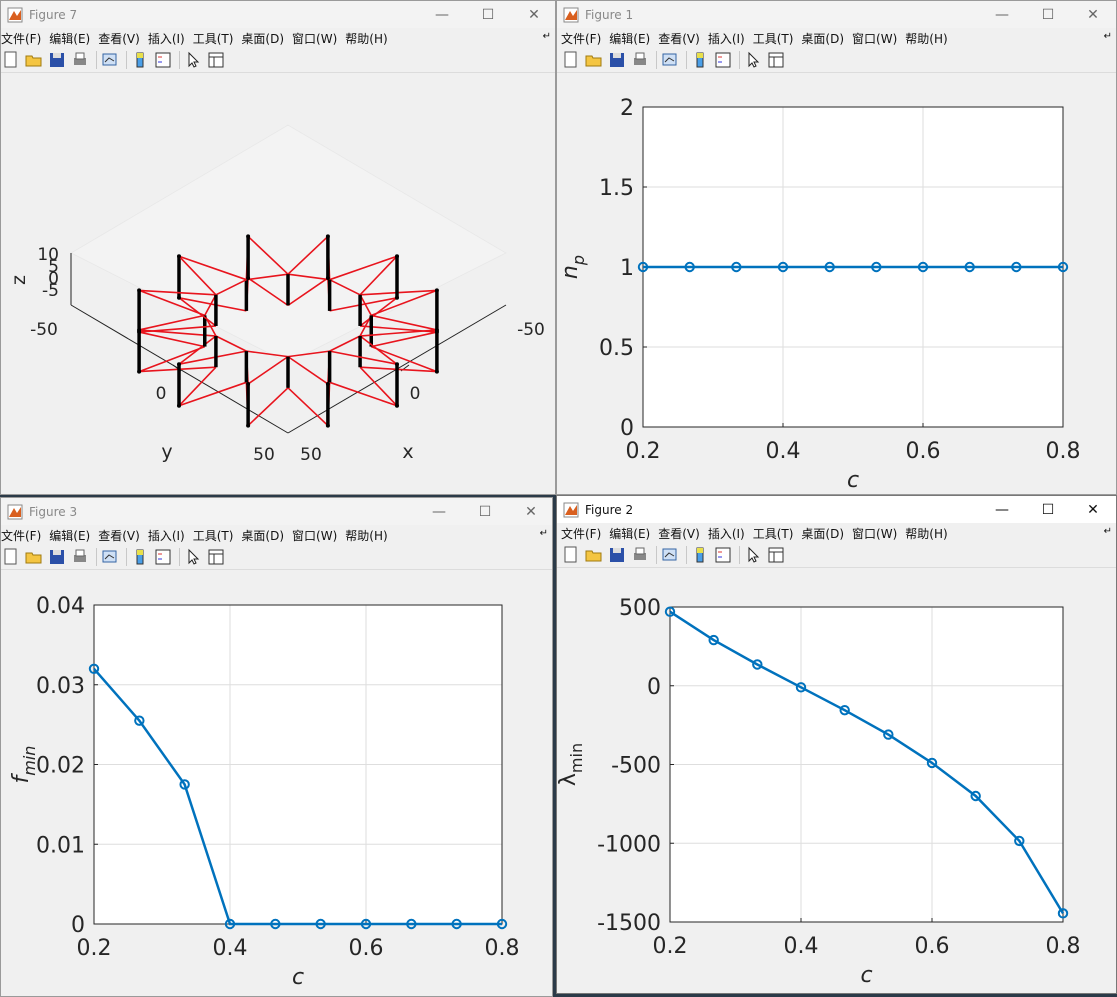 The image size is (1117, 997). What do you see at coordinates (53, 279) in the screenshot?
I see `z-tick-label: 0` at bounding box center [53, 279].